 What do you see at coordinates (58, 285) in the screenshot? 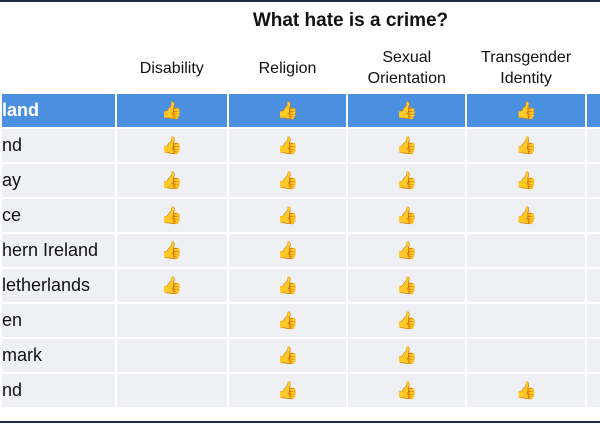
I see `row-name: letherlands` at bounding box center [58, 285].